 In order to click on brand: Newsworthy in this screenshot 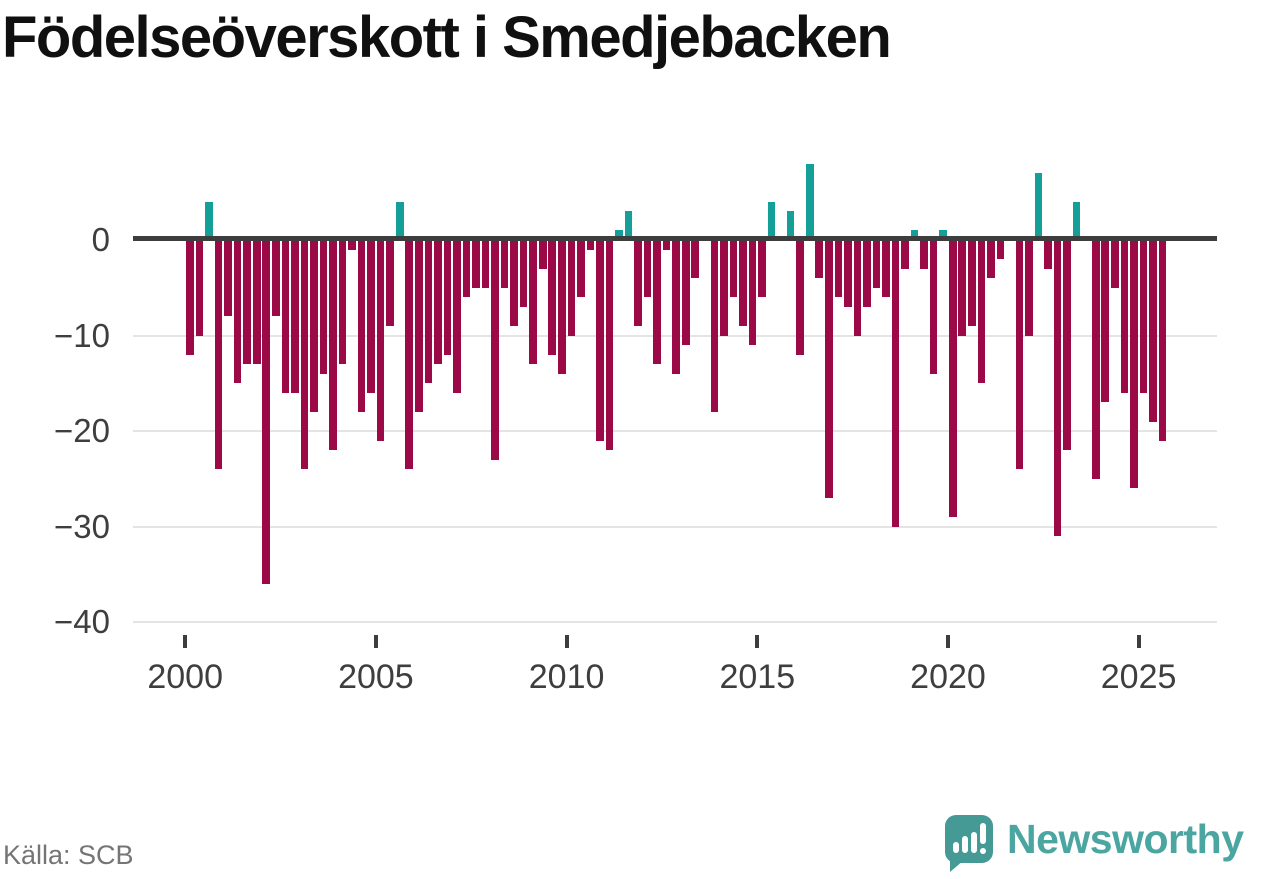, I will do `click(1094, 842)`.